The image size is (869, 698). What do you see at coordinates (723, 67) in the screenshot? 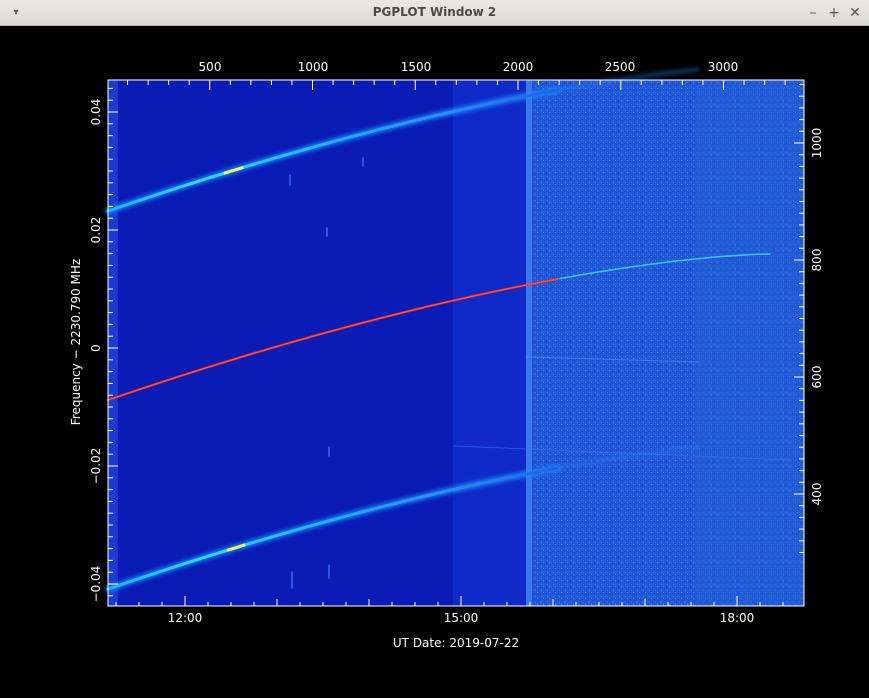
I see `top-tick-label: 3000` at bounding box center [723, 67].